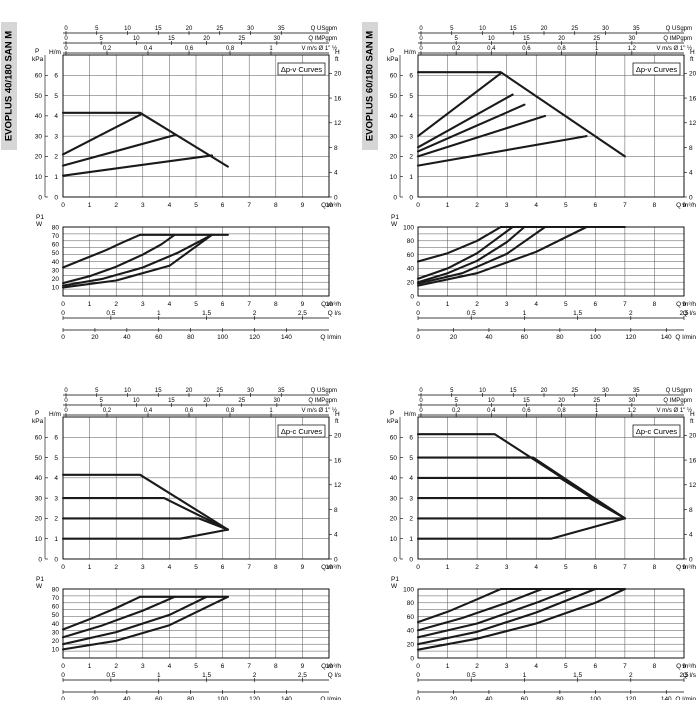 The image size is (700, 705). What do you see at coordinates (691, 535) in the screenshot?
I see `head-ft-tick-label: 4` at bounding box center [691, 535].